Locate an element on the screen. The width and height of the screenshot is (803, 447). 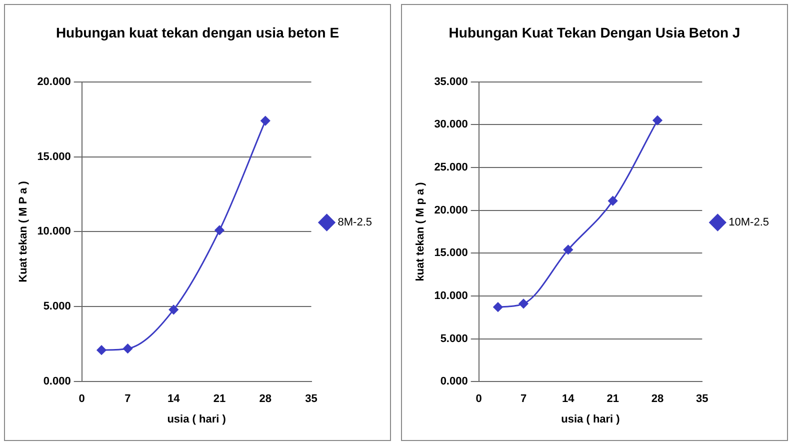
y-tick-label: 35.000 is located at coordinates (451, 82).